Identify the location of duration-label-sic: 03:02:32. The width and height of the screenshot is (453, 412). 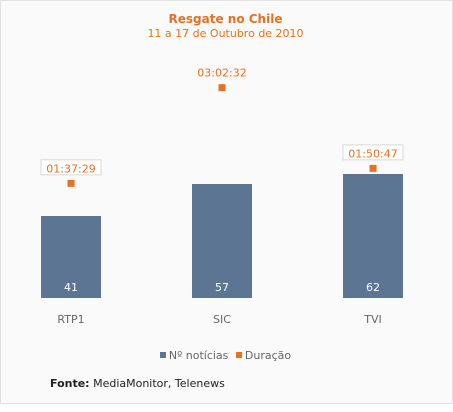
(221, 73).